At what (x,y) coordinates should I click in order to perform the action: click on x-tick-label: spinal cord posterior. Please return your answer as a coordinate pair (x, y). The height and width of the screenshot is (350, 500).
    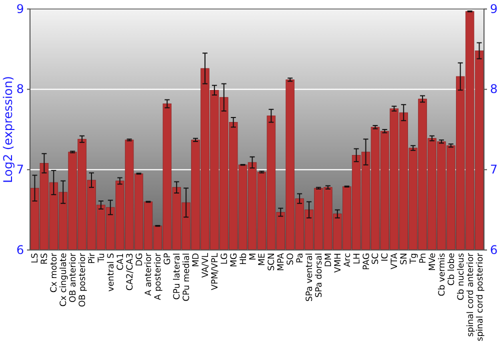
    Looking at the image, I should click on (480, 297).